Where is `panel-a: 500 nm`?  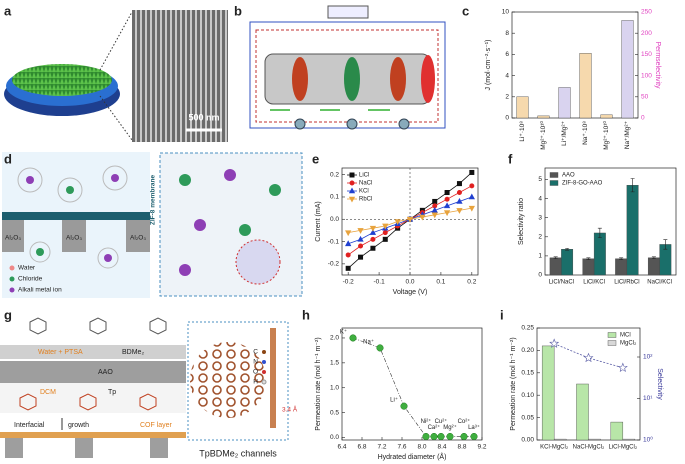 panel-a: 500 nm is located at coordinates (116, 76).